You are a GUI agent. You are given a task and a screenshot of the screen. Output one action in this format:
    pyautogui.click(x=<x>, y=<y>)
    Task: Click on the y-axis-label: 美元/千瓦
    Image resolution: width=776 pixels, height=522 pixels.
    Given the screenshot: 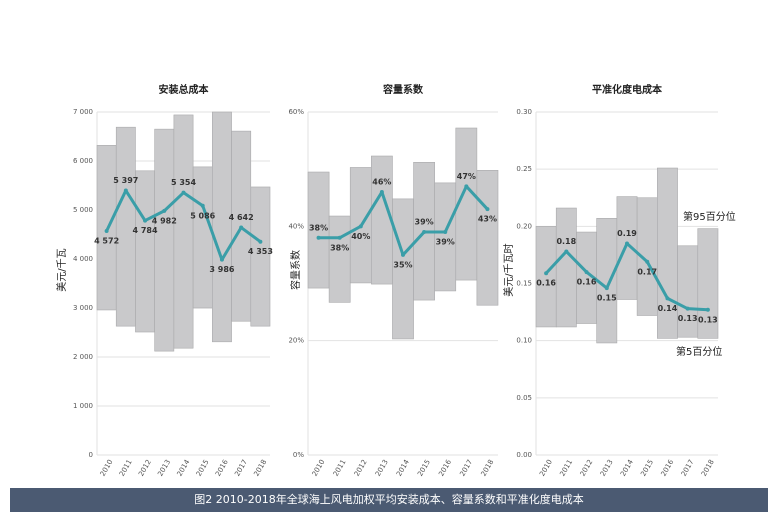 What is the action you would take?
    pyautogui.click(x=61, y=269)
    